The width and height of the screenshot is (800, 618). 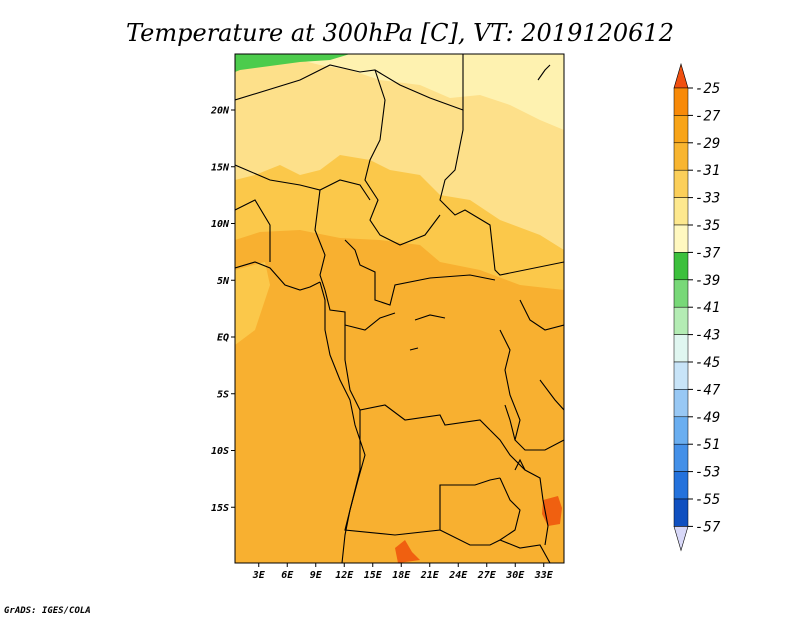 I want to click on colorbar-label: -35, so click(x=707, y=226).